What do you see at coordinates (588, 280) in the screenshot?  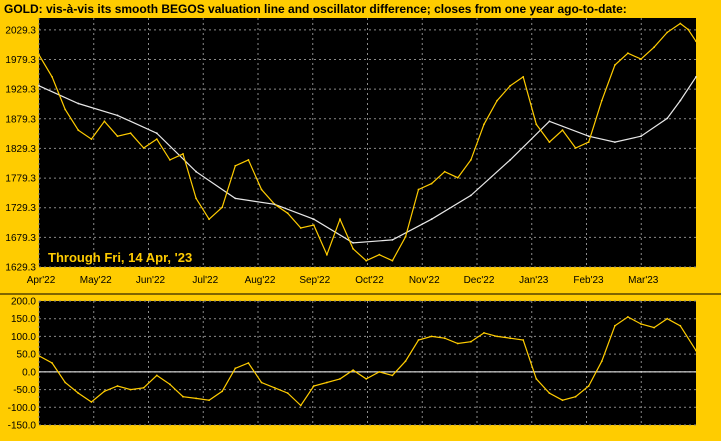 I see `x-tick-label: Feb'23` at bounding box center [588, 280].